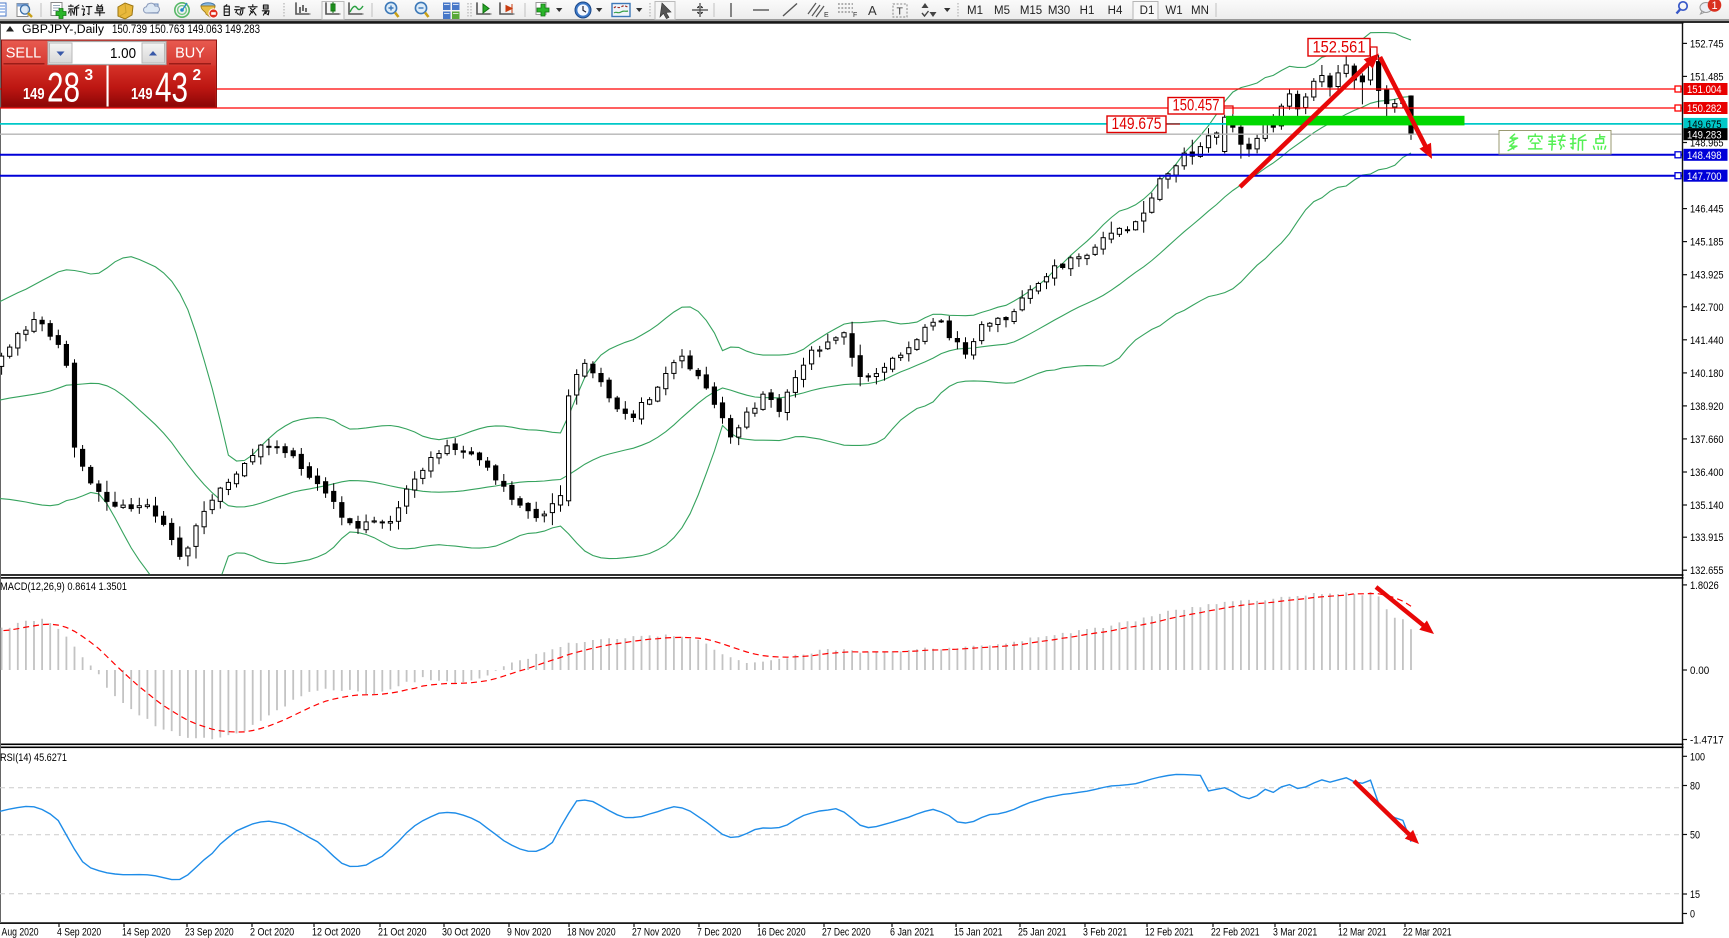 Image resolution: width=1729 pixels, height=938 pixels. Describe the element at coordinates (1147, 11) in the screenshot. I see `svg-text: D1` at that location.